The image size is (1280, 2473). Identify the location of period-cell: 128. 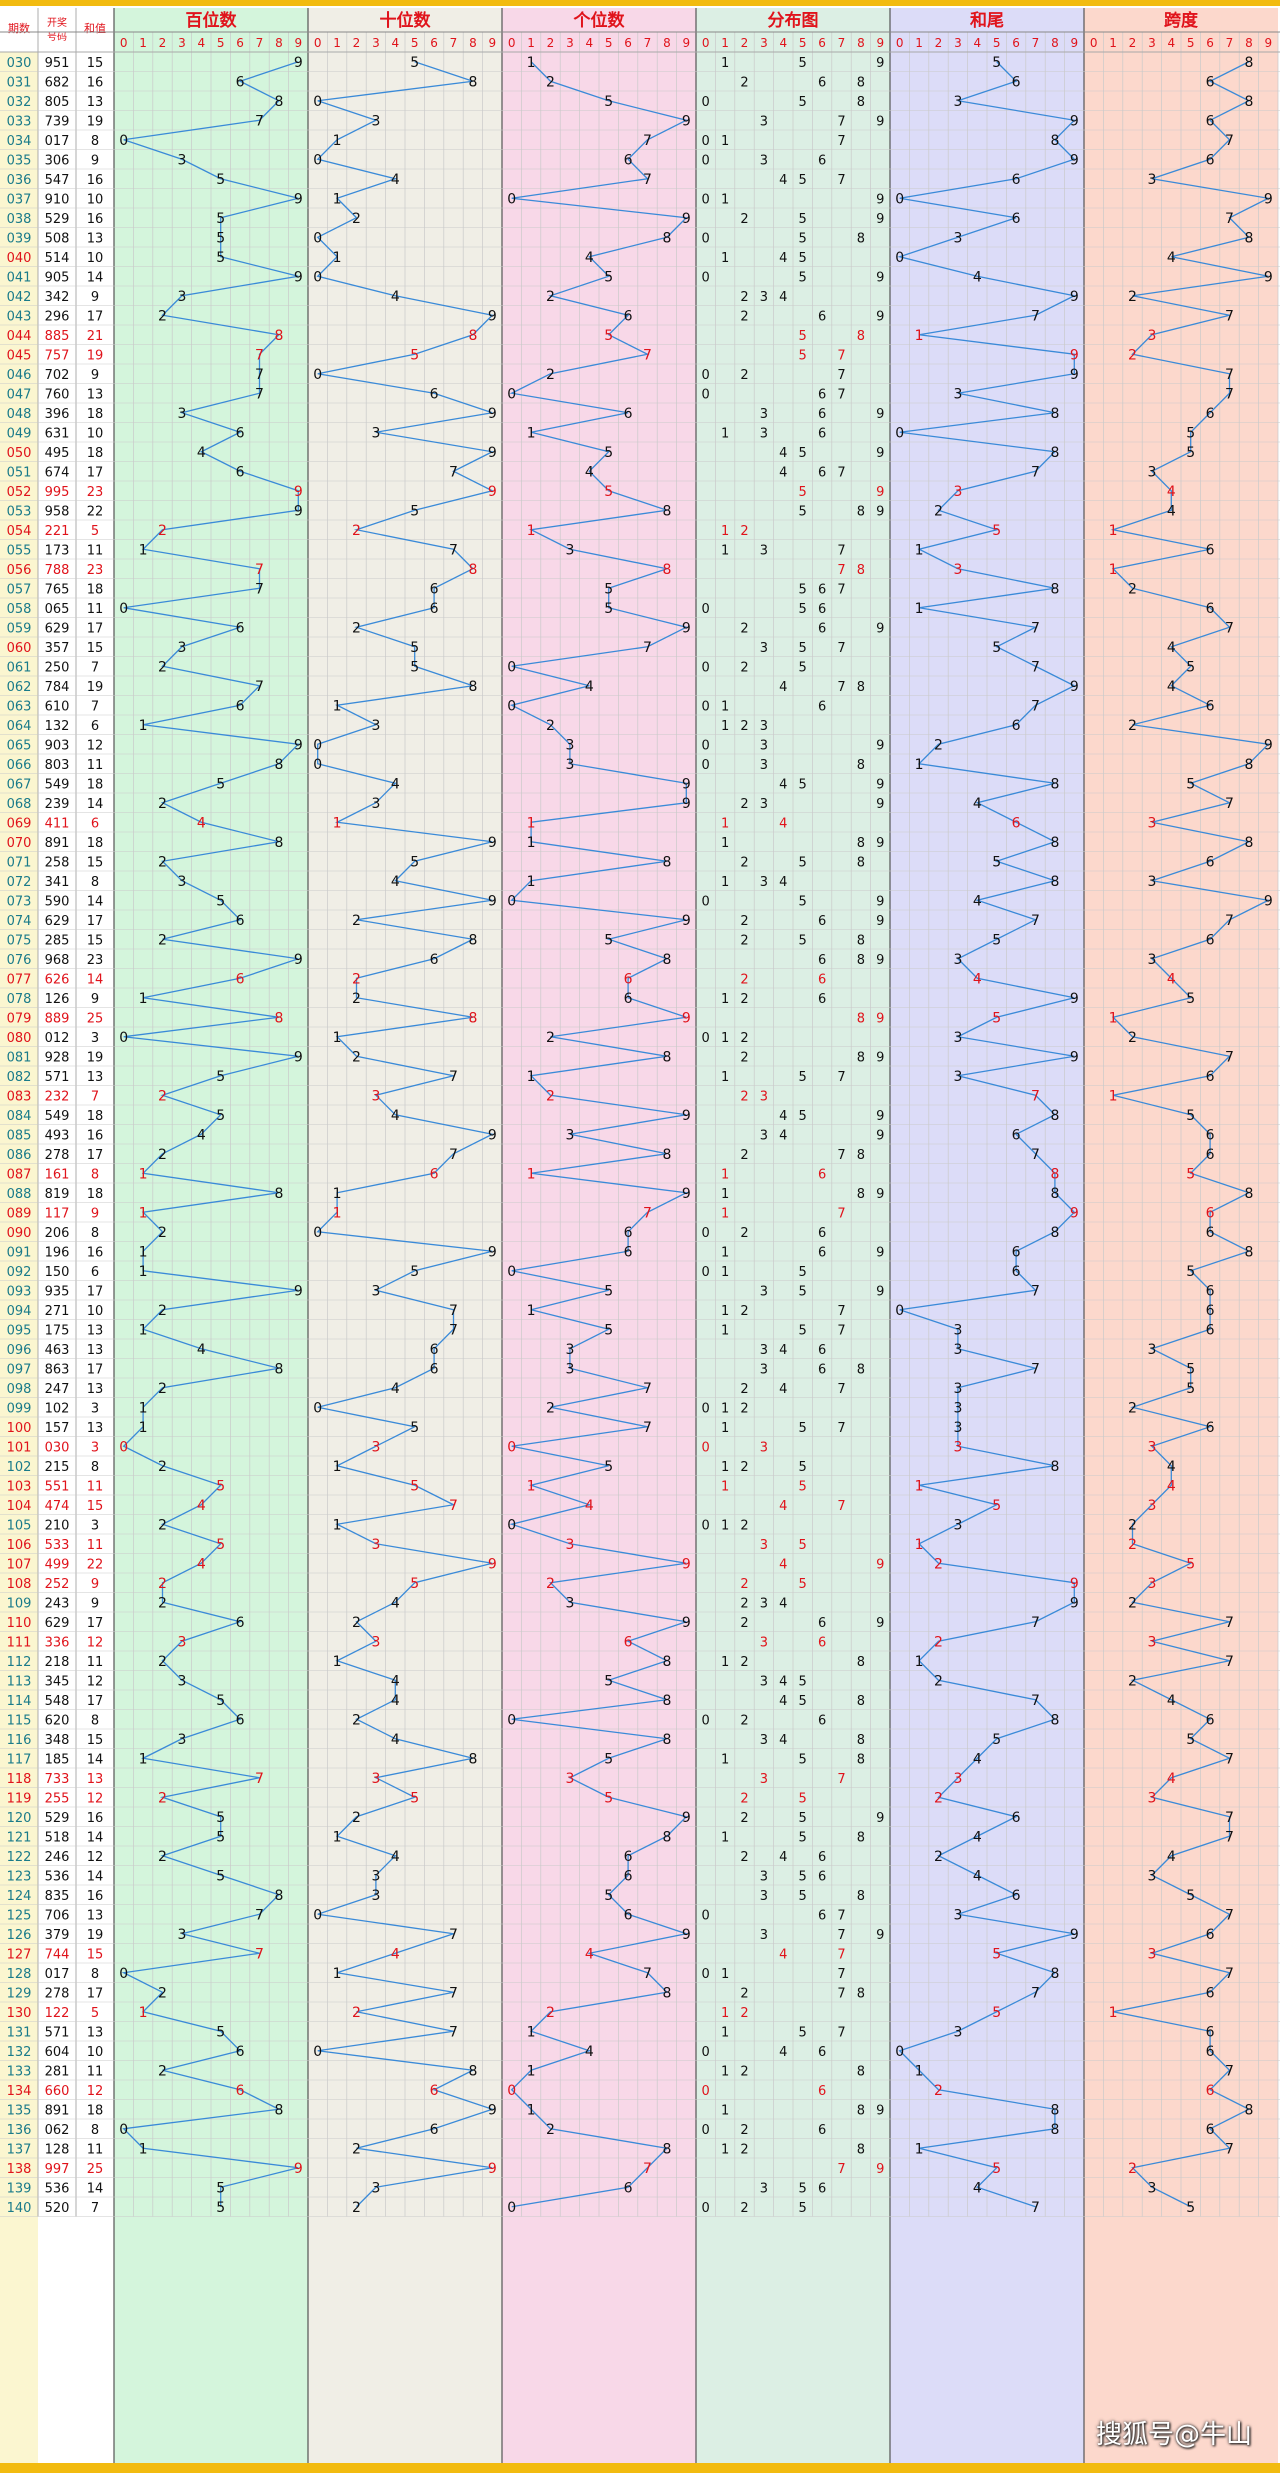
(19, 1974).